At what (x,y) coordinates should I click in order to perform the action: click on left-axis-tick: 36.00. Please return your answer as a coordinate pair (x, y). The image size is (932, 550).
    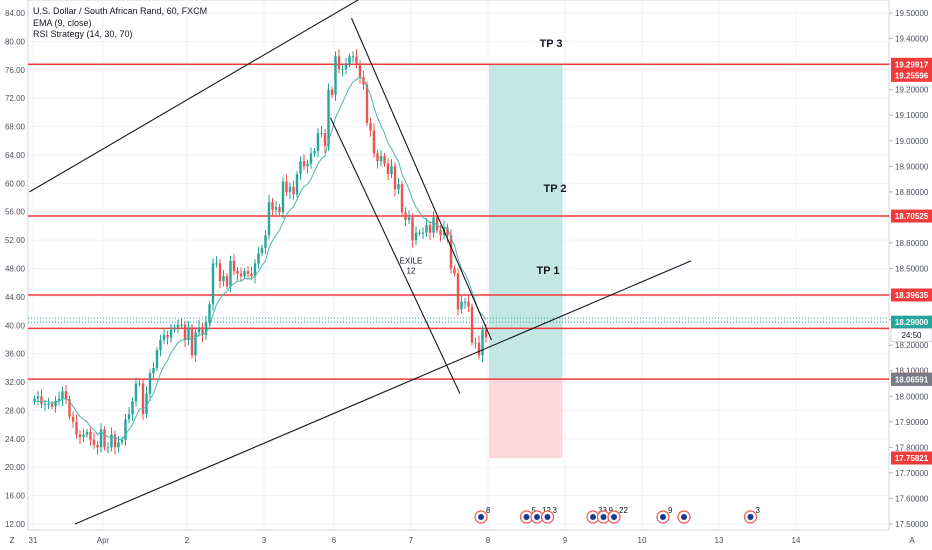
    Looking at the image, I should click on (15, 354).